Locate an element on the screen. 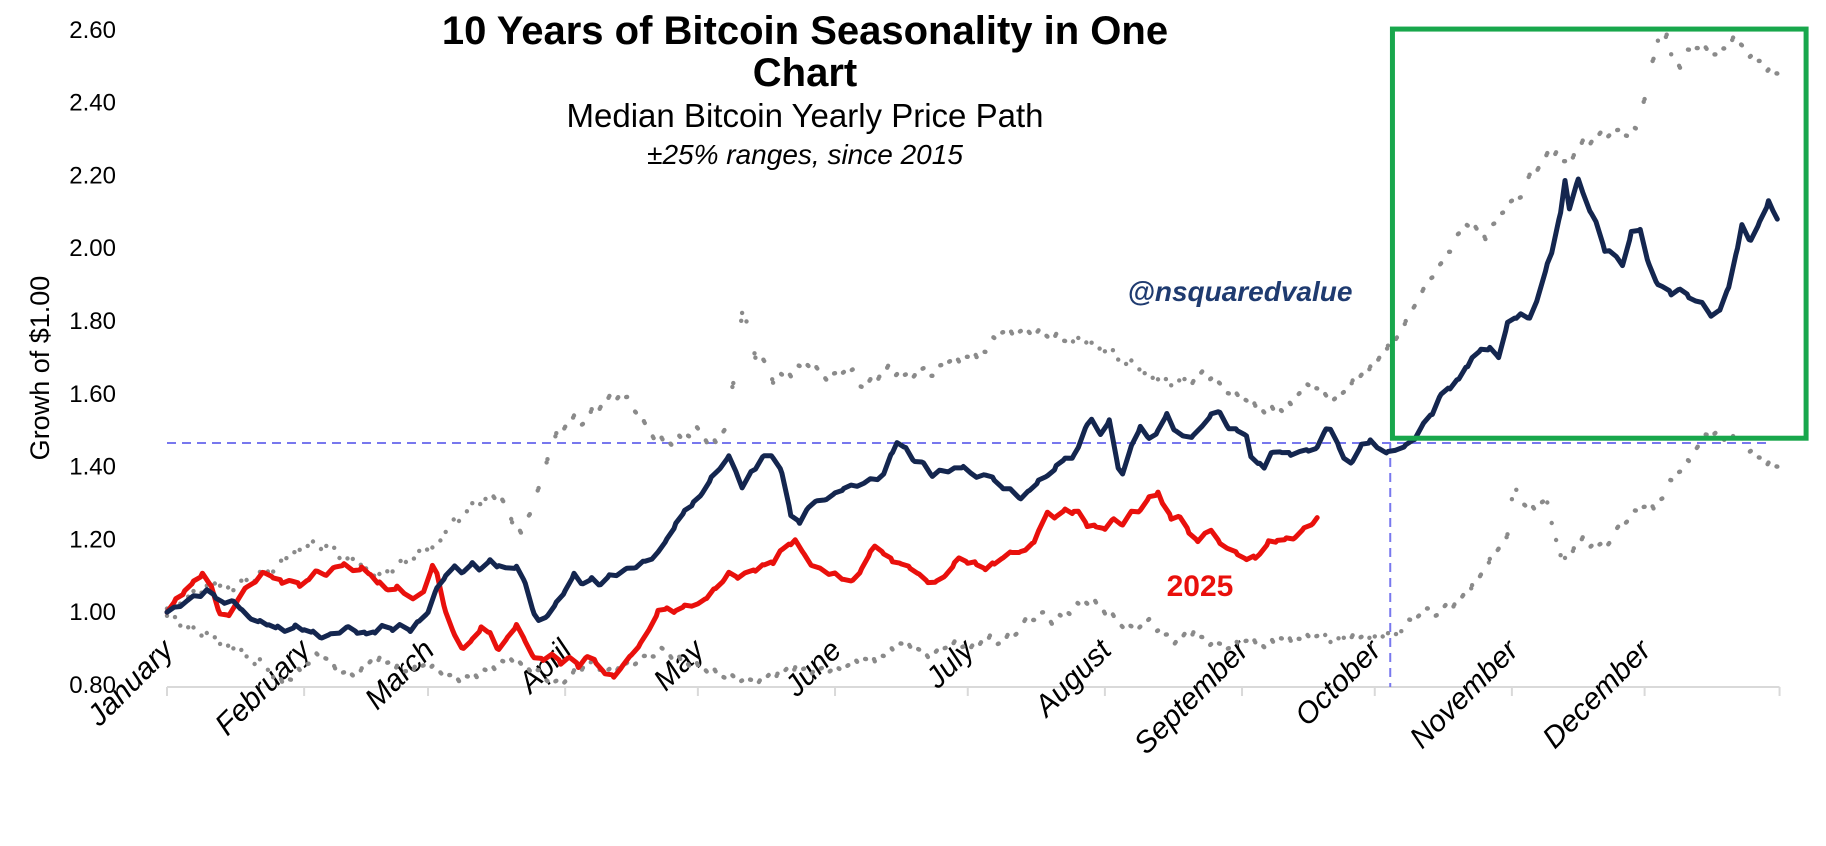 This screenshot has height=846, width=1826. y-tick-label: 1.20 is located at coordinates (92, 539).